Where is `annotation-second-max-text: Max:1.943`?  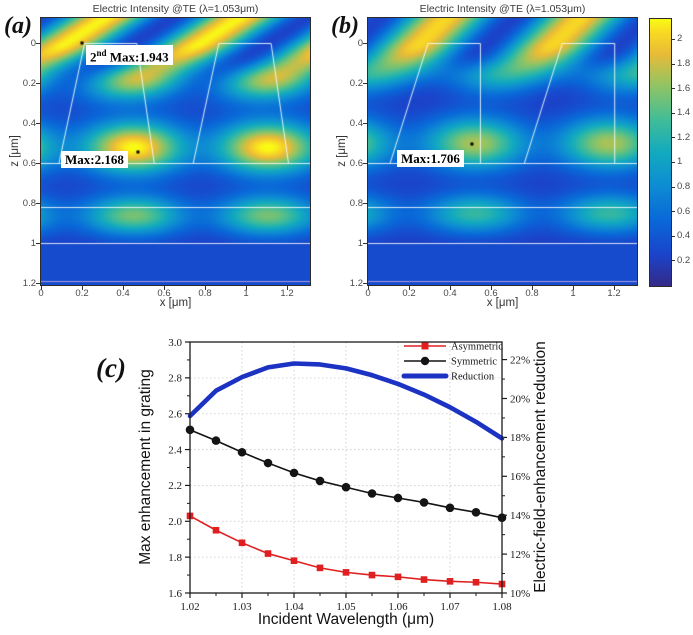 annotation-second-max-text: Max:1.943 is located at coordinates (137, 57).